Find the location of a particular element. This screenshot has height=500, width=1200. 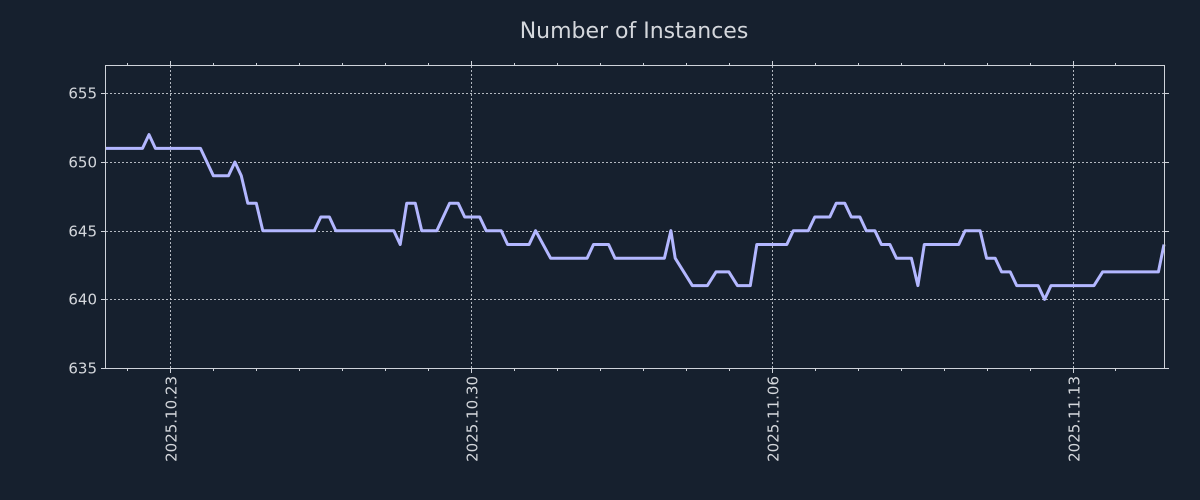

x-tick-label: 2025.10.23 is located at coordinates (172, 419).